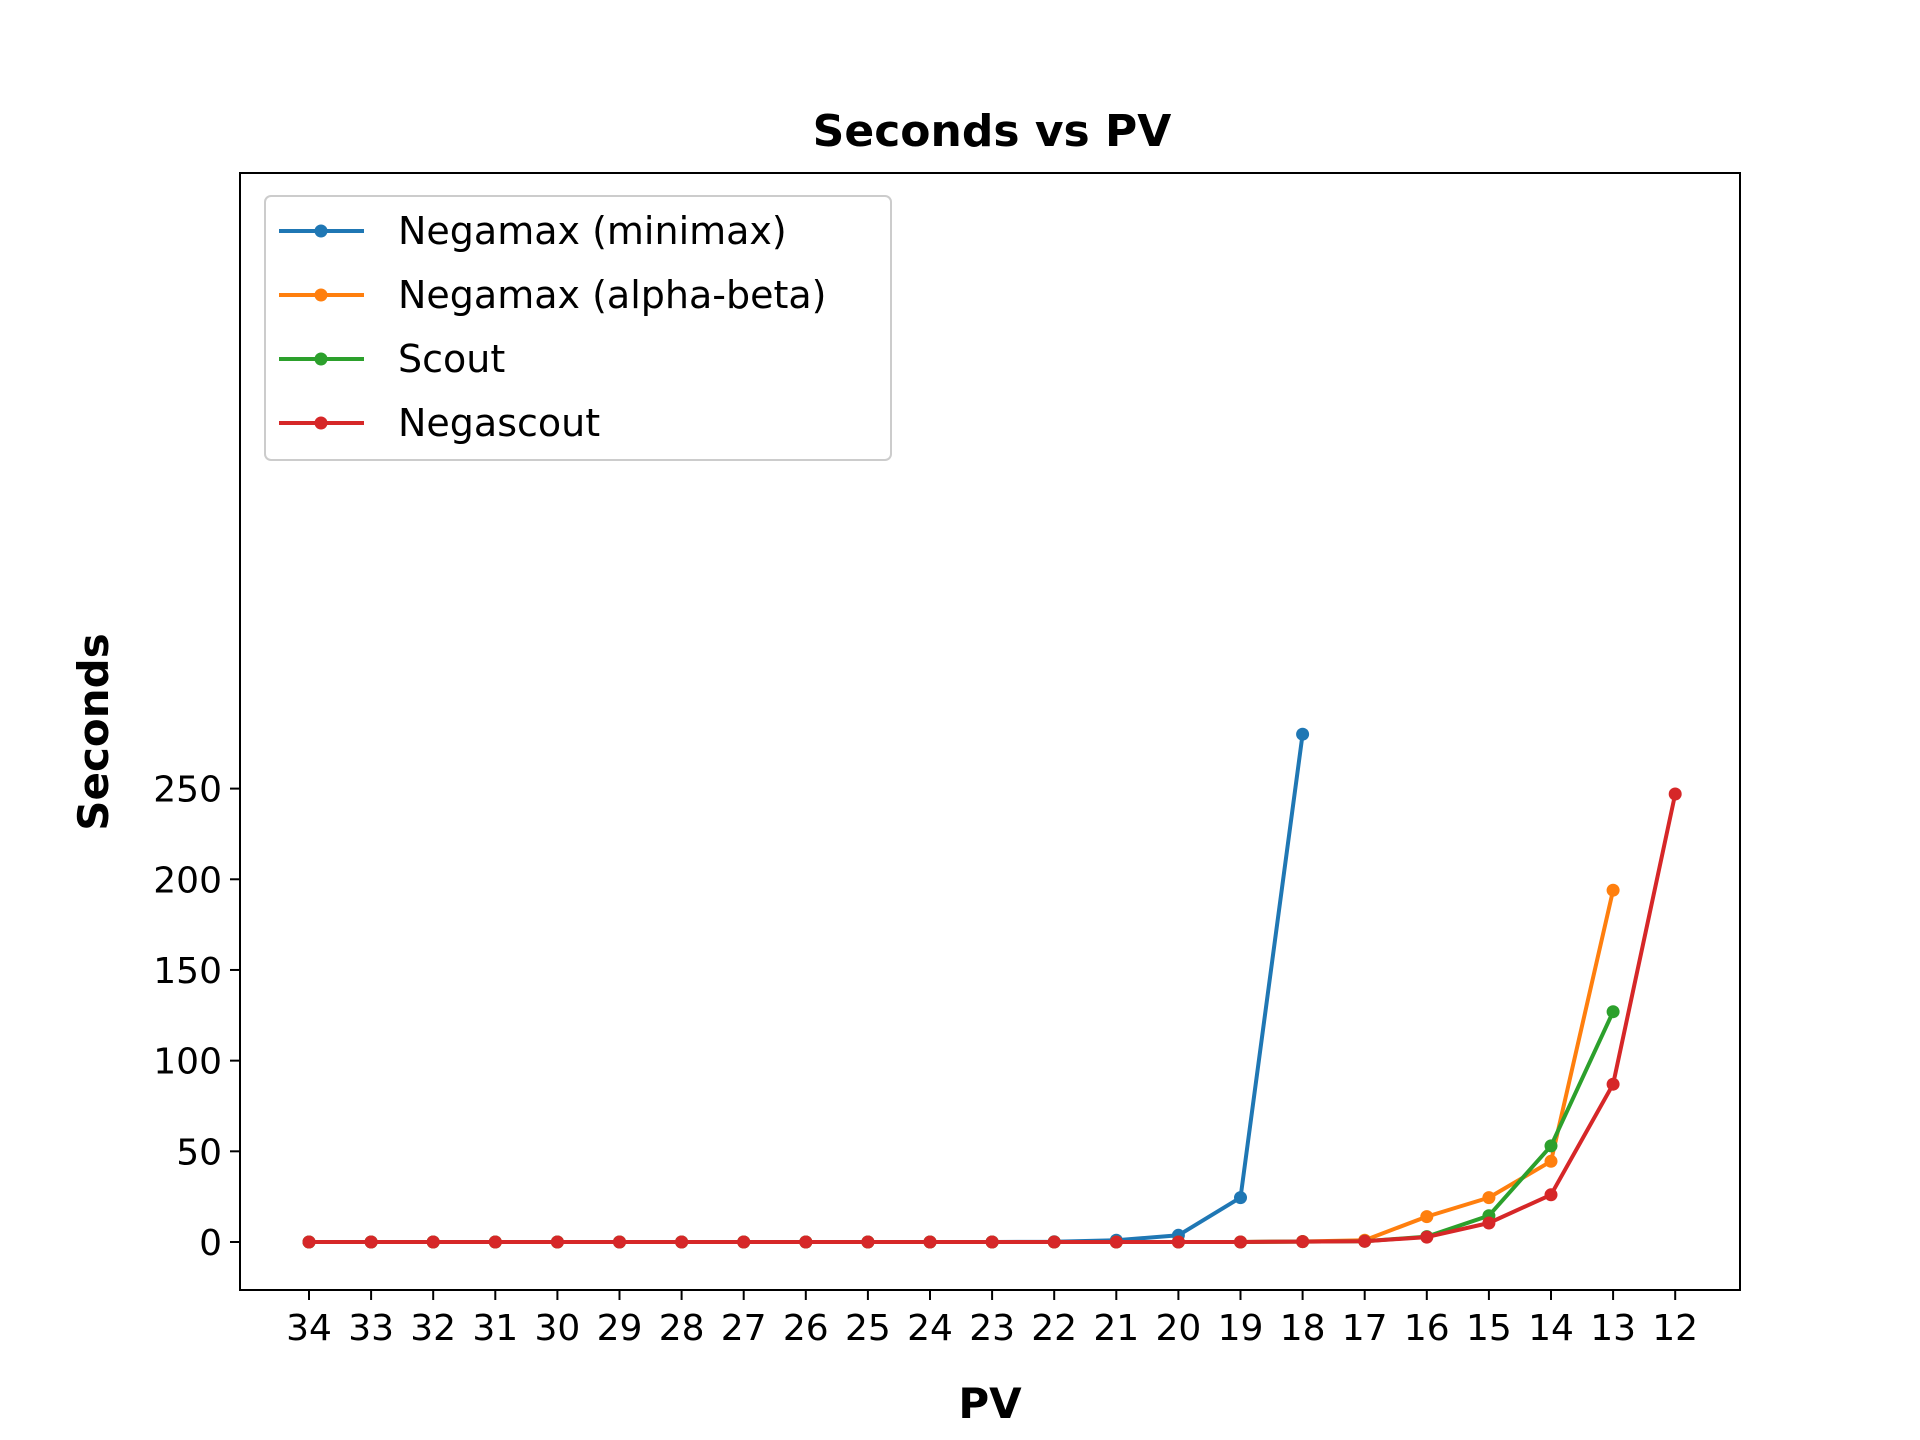  I want to click on chart-title: Seconds vs PV, so click(992, 131).